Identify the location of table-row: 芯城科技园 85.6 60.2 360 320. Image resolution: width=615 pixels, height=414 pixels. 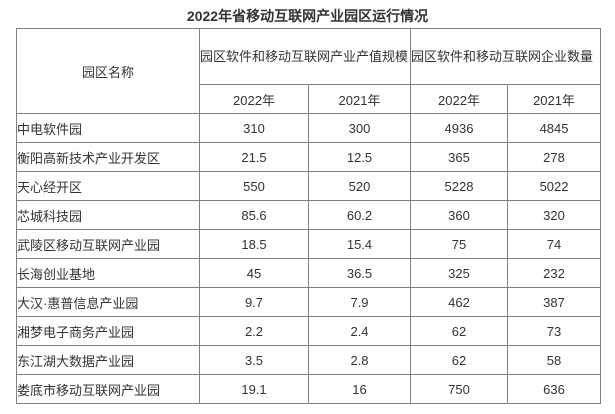
(309, 215).